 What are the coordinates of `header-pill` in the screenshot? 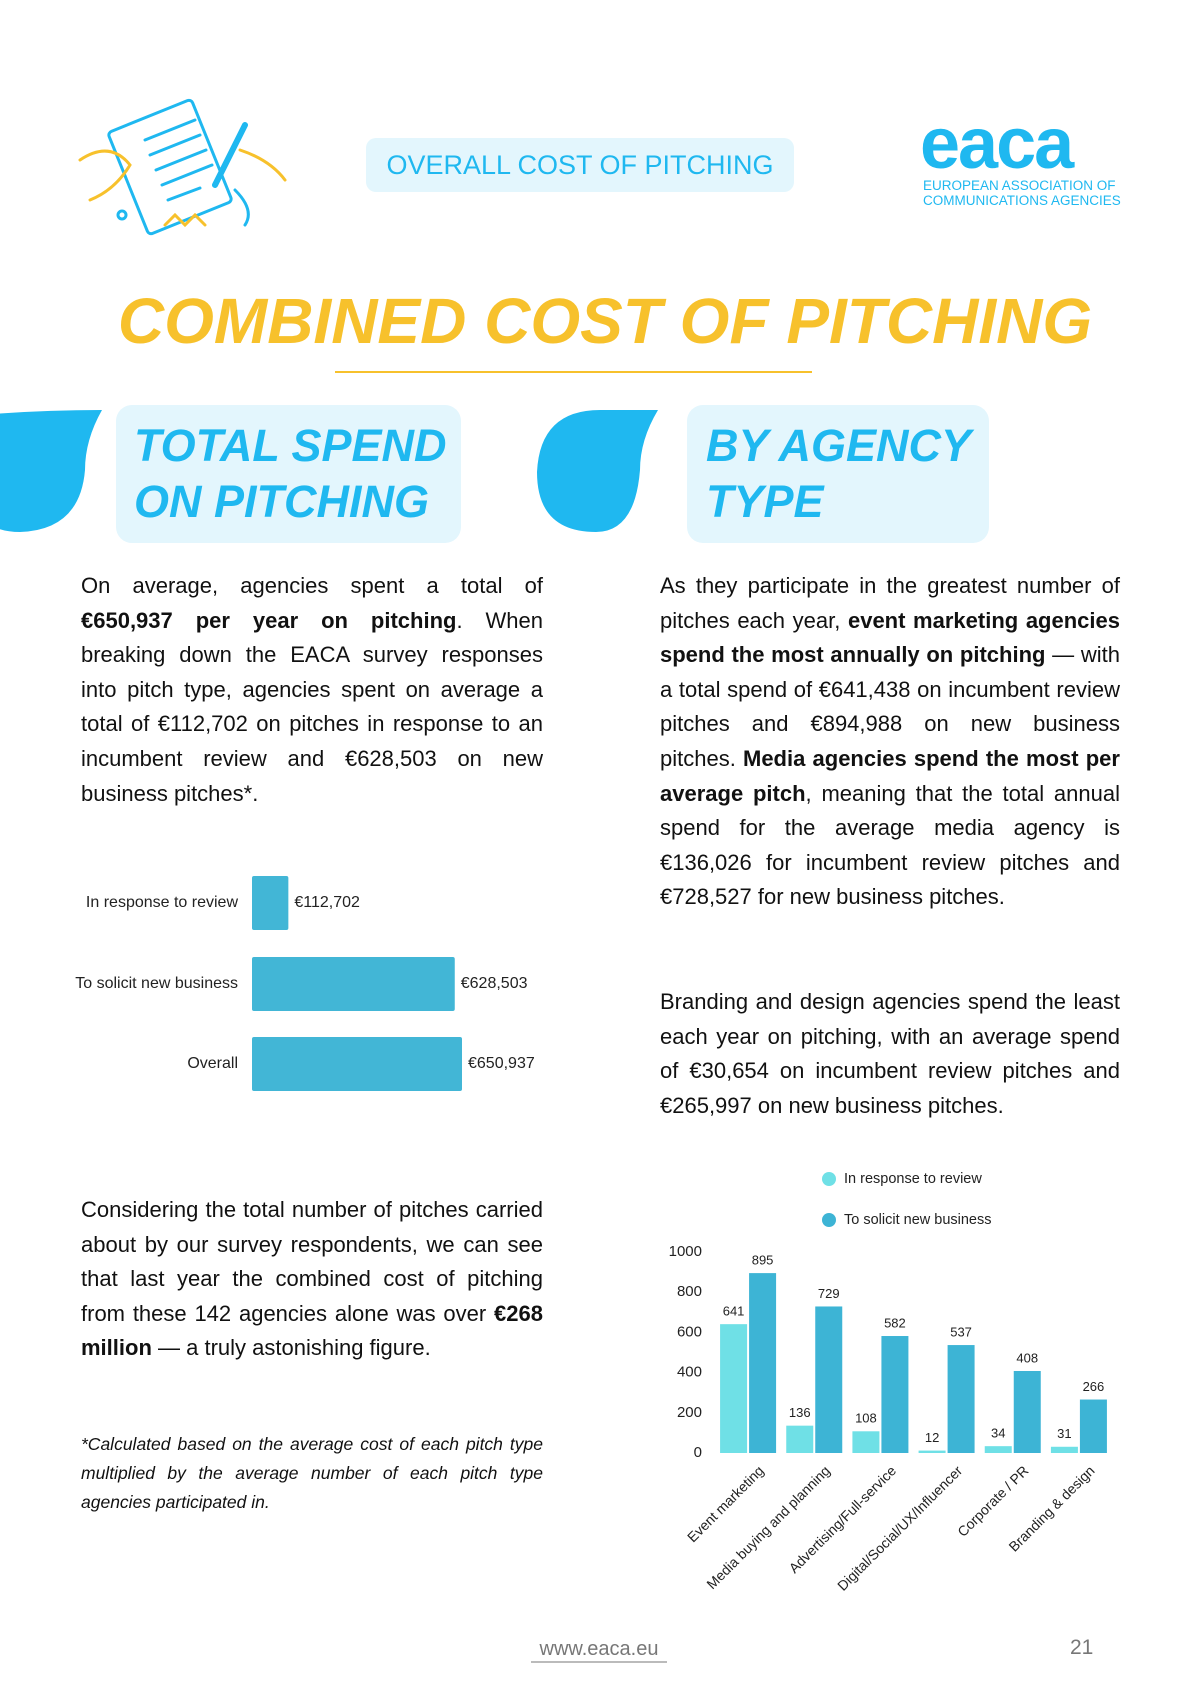 It's located at (580, 165).